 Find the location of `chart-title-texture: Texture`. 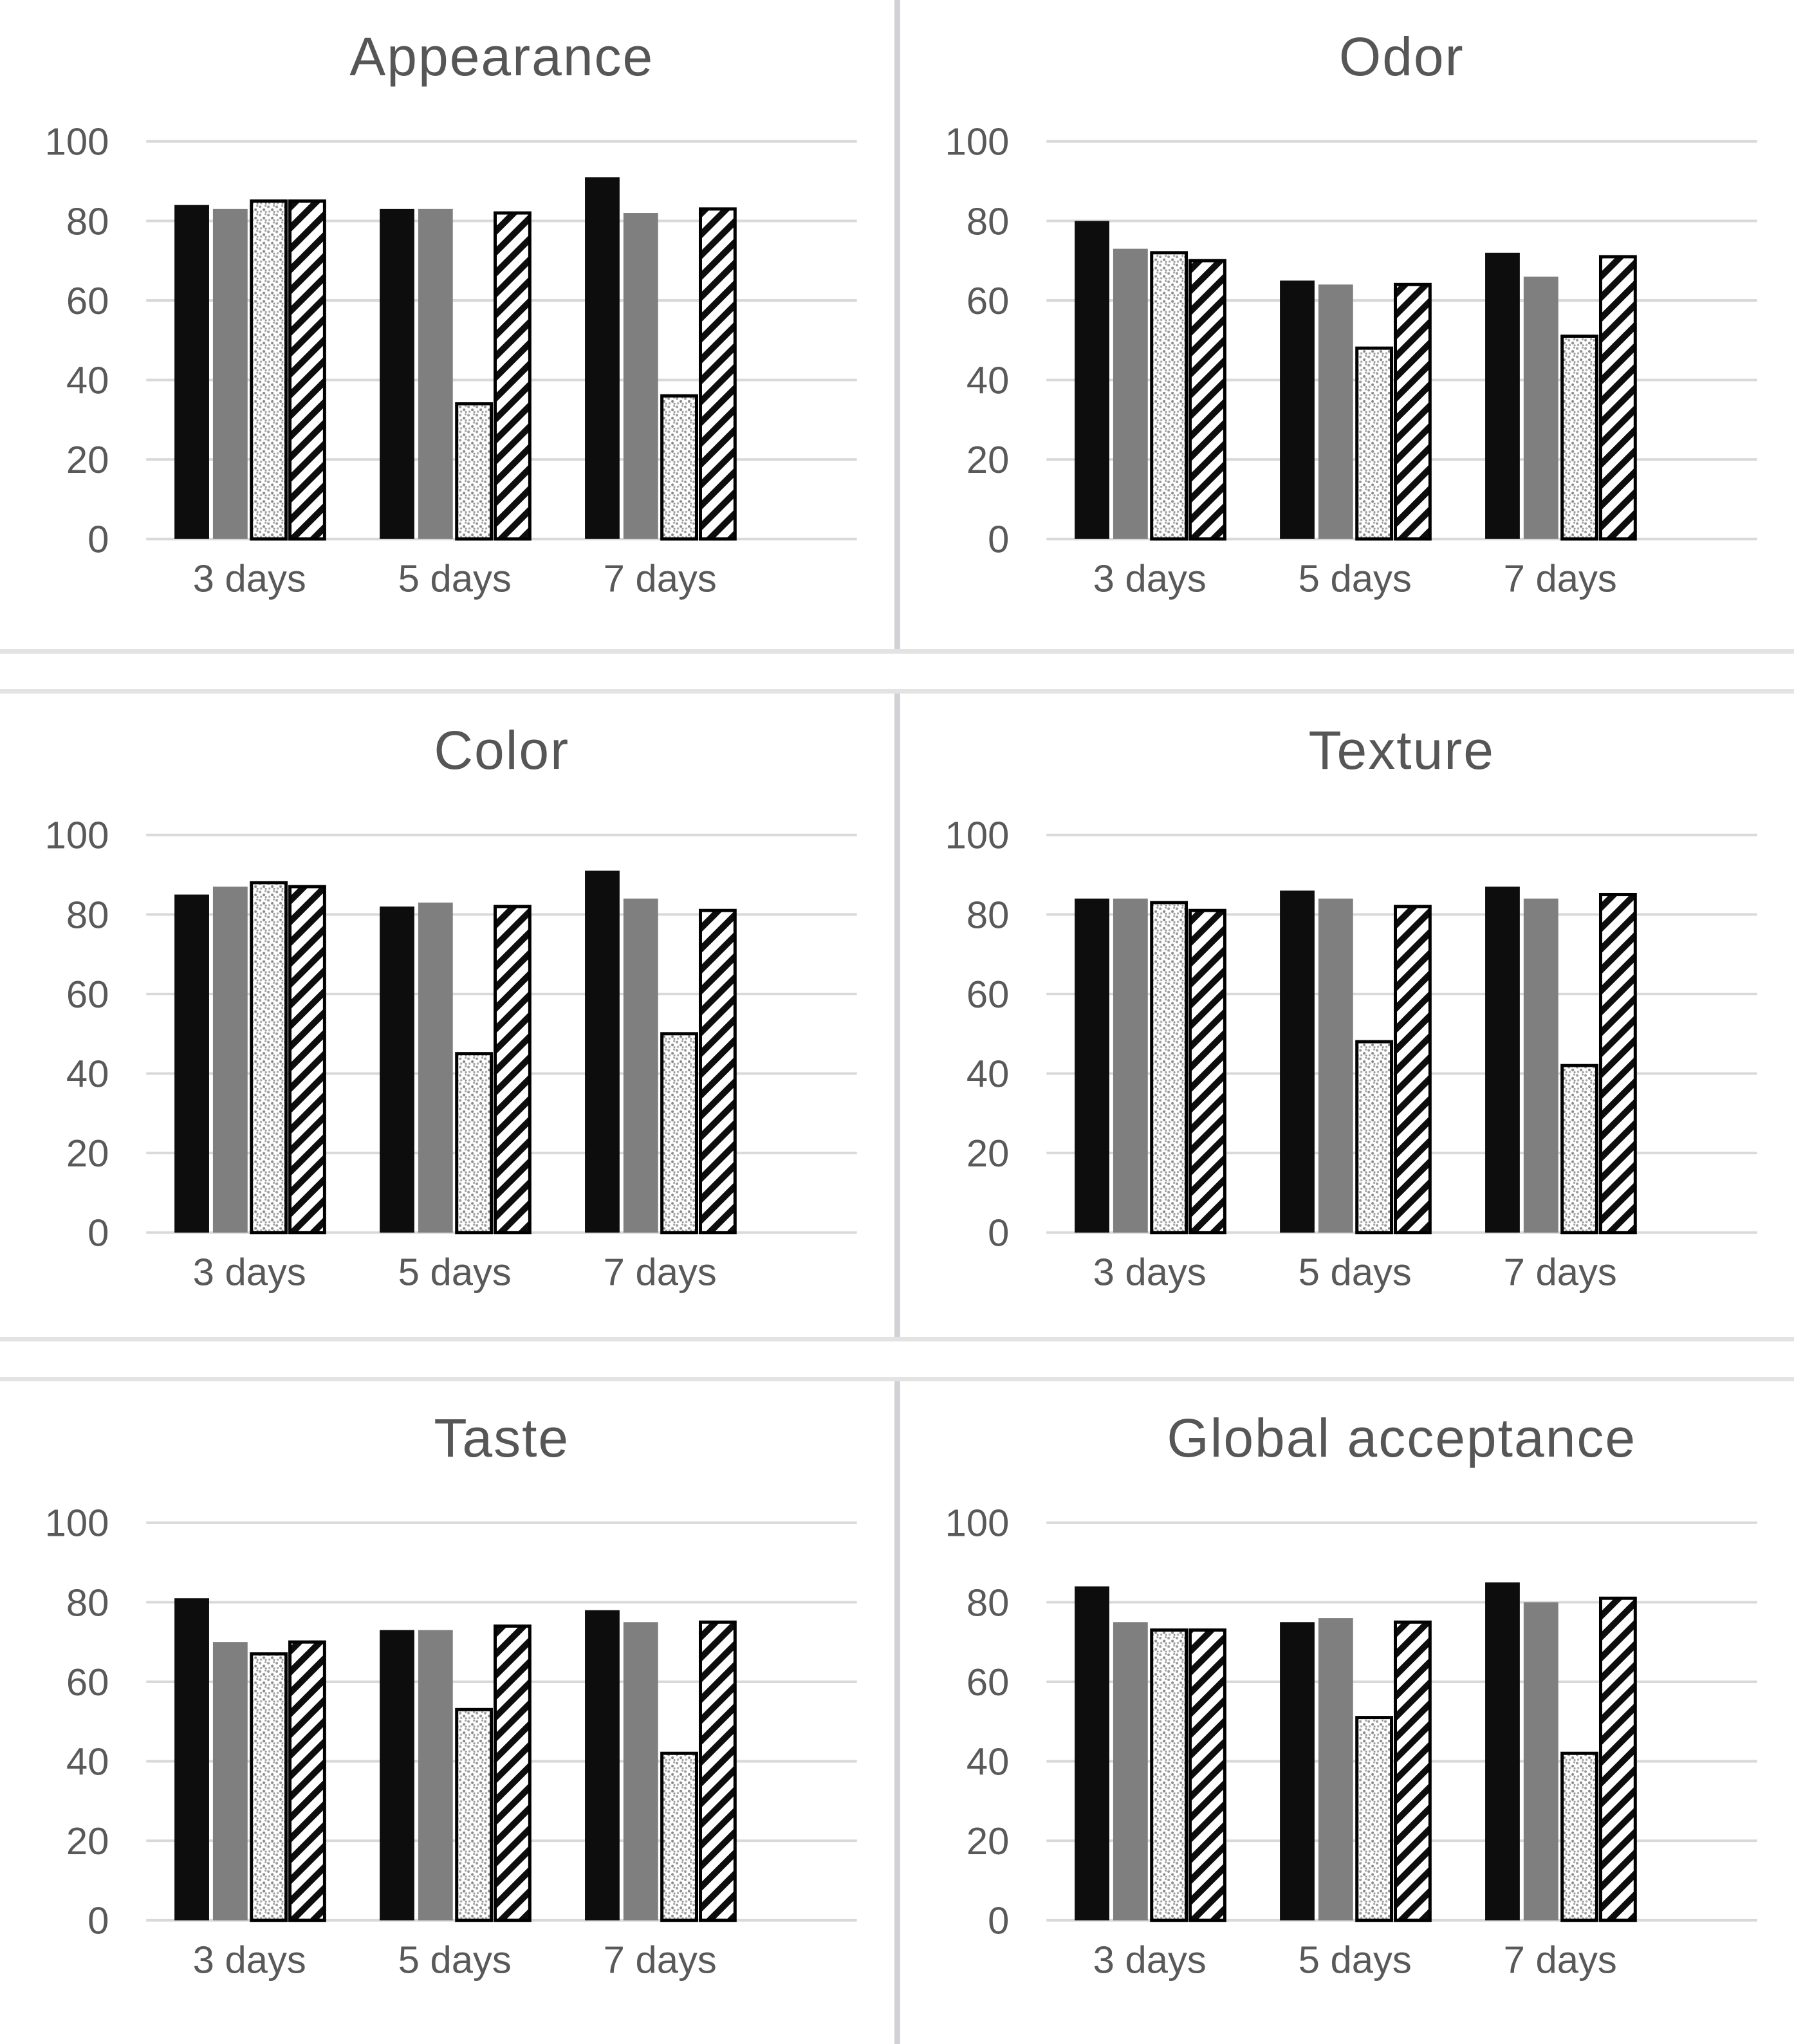

chart-title-texture: Texture is located at coordinates (1401, 750).